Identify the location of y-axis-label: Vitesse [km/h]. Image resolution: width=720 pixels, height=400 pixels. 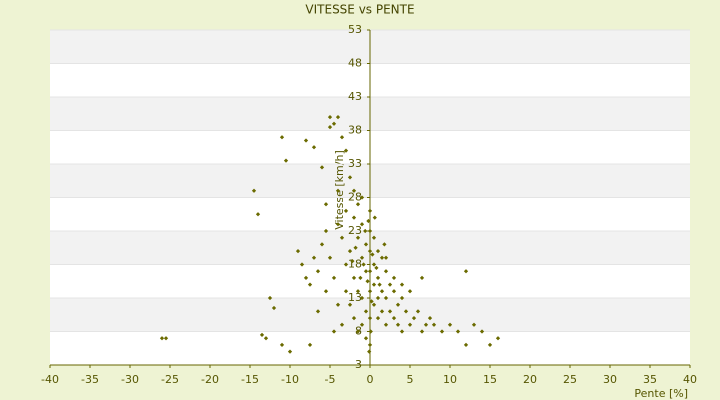
(339, 190).